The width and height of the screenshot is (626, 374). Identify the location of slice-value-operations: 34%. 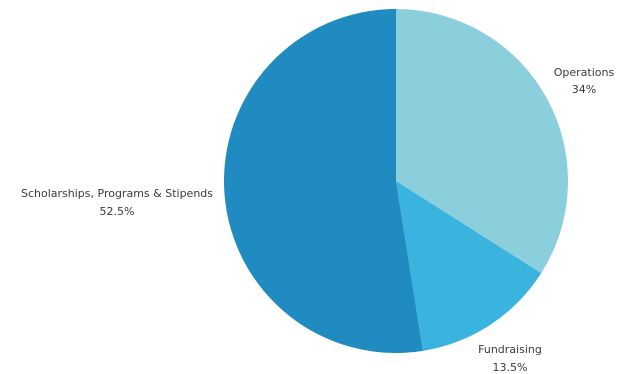
(584, 89).